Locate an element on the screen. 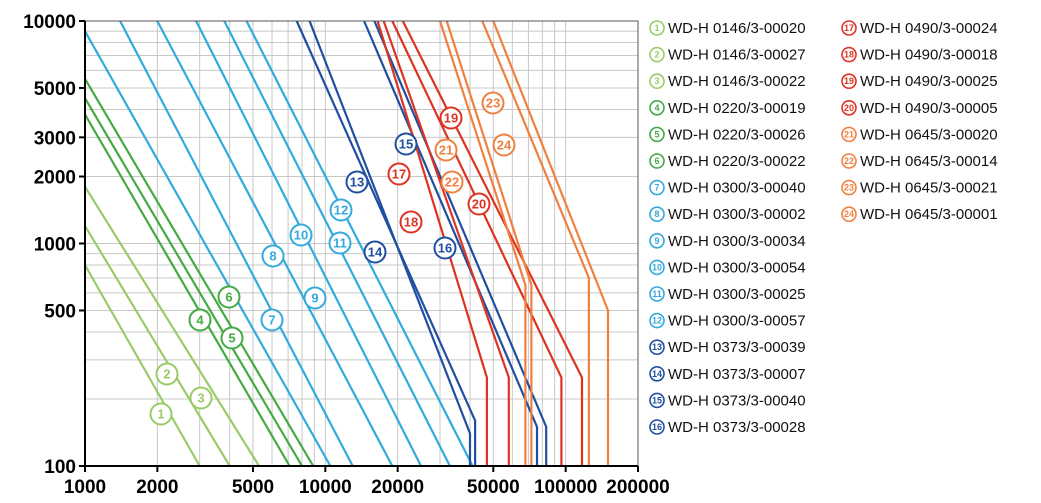 The width and height of the screenshot is (1041, 503). curve-marker-9: 9 is located at coordinates (315, 298).